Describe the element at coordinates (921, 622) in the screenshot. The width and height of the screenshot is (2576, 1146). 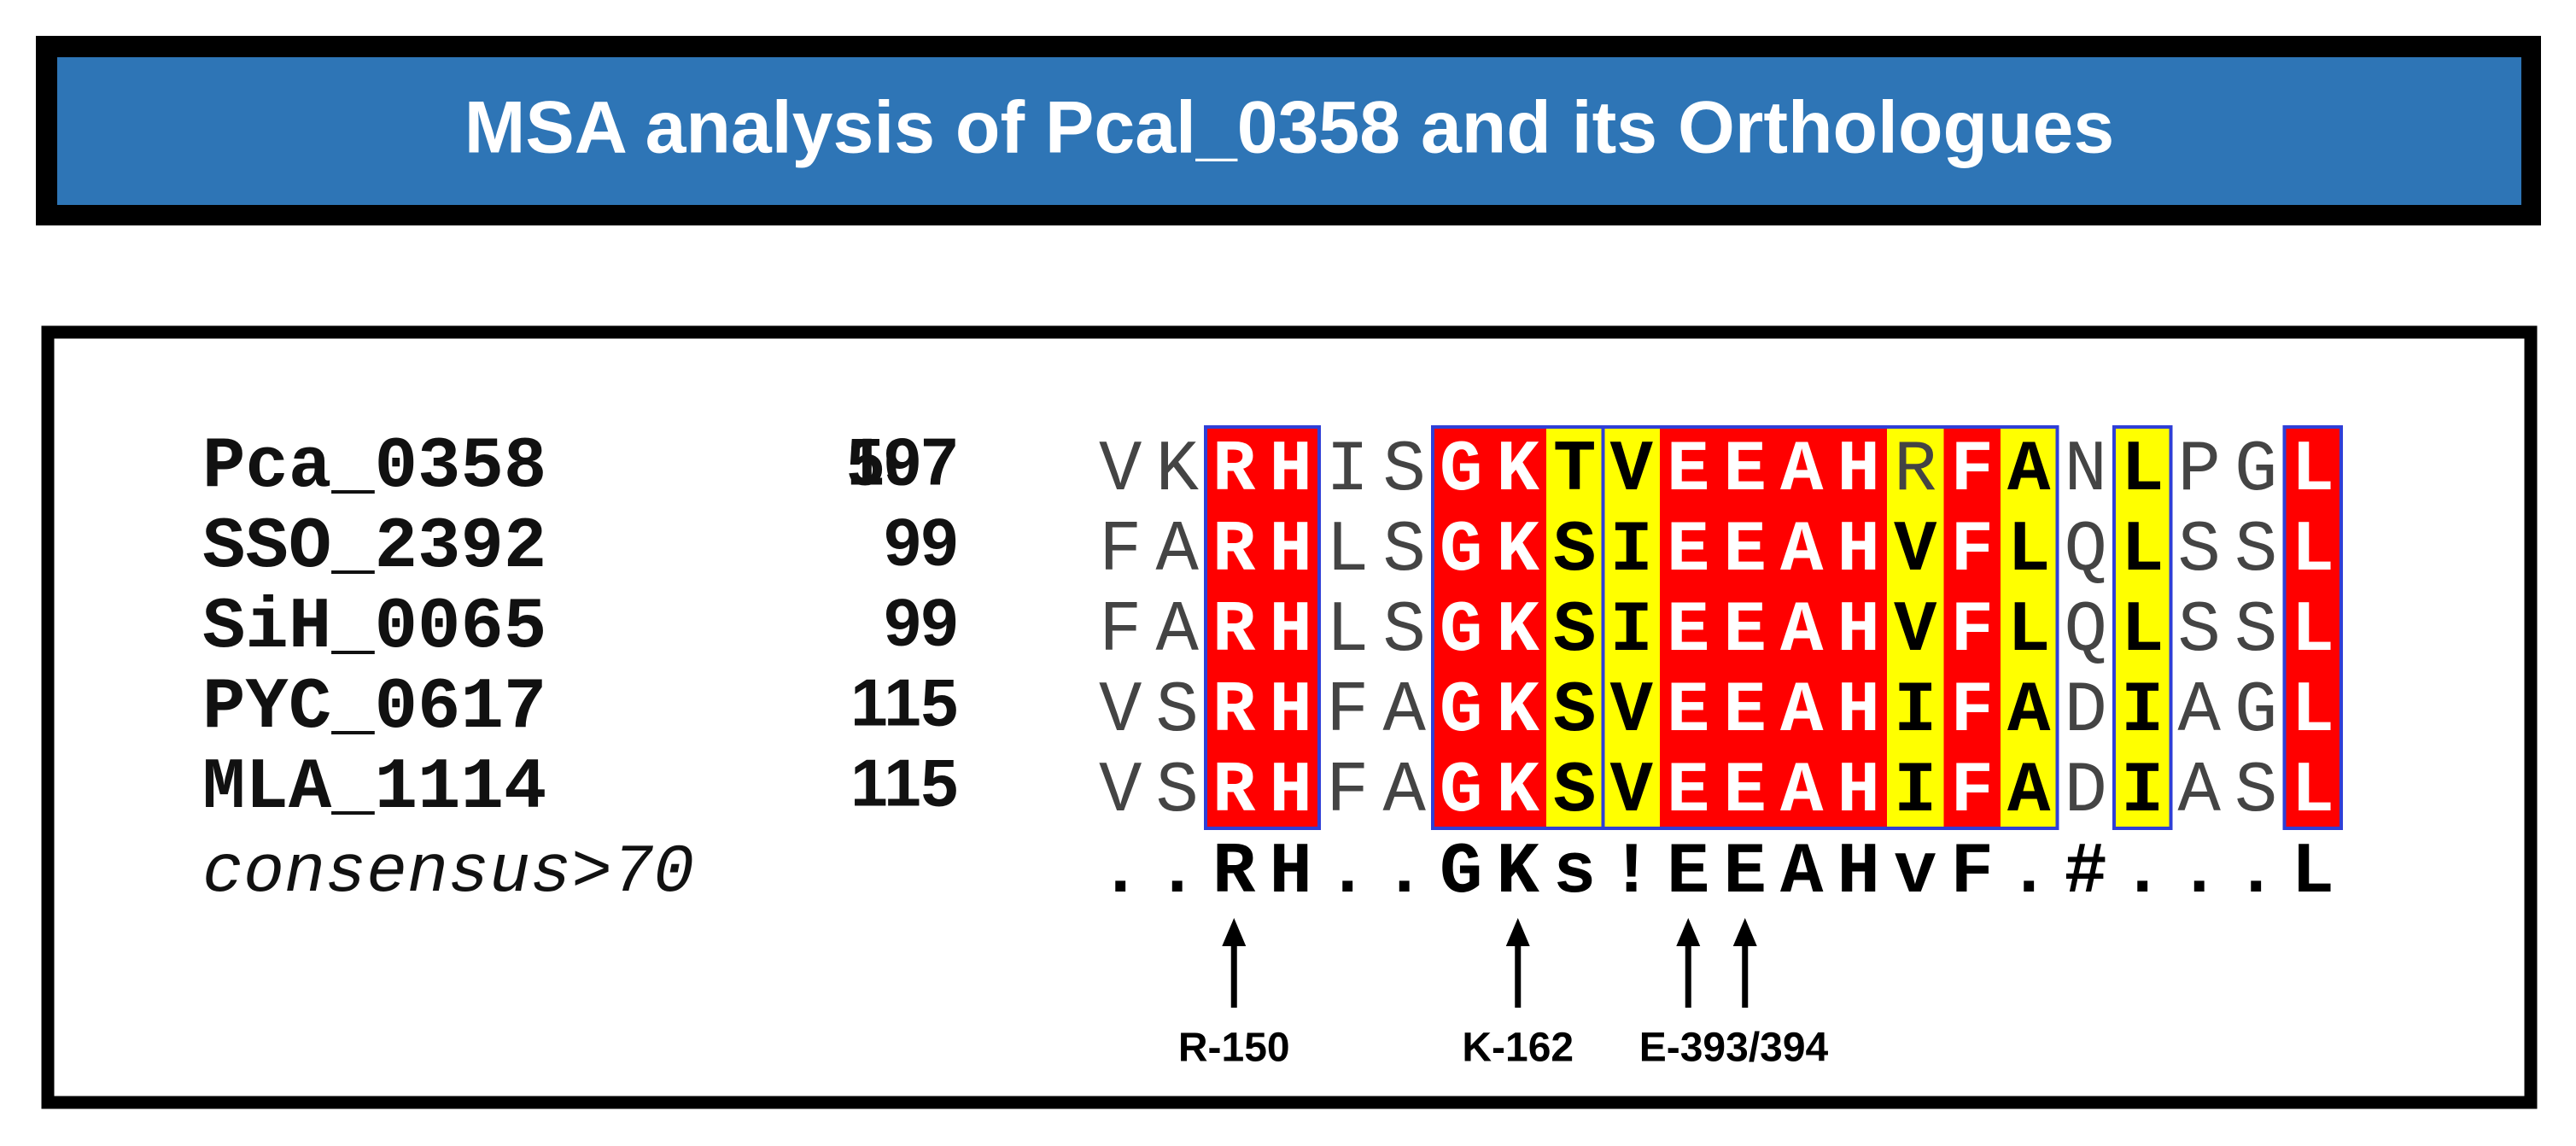
I see `sequence-start: 99` at that location.